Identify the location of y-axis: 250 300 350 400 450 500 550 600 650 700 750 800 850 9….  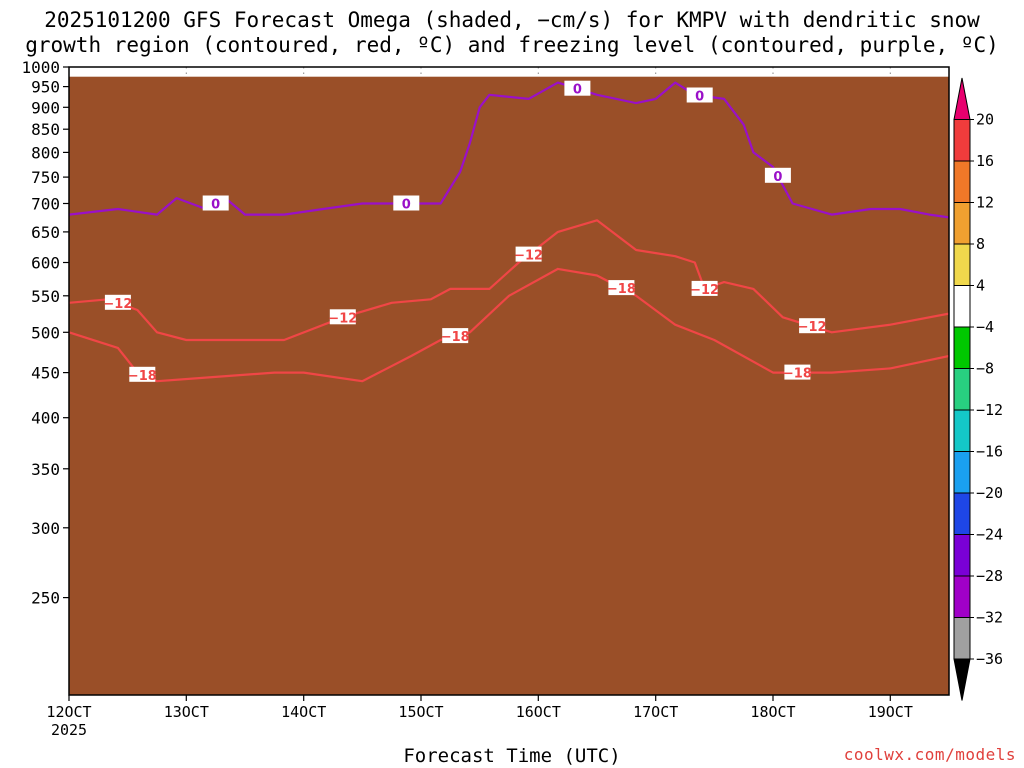
(45, 333).